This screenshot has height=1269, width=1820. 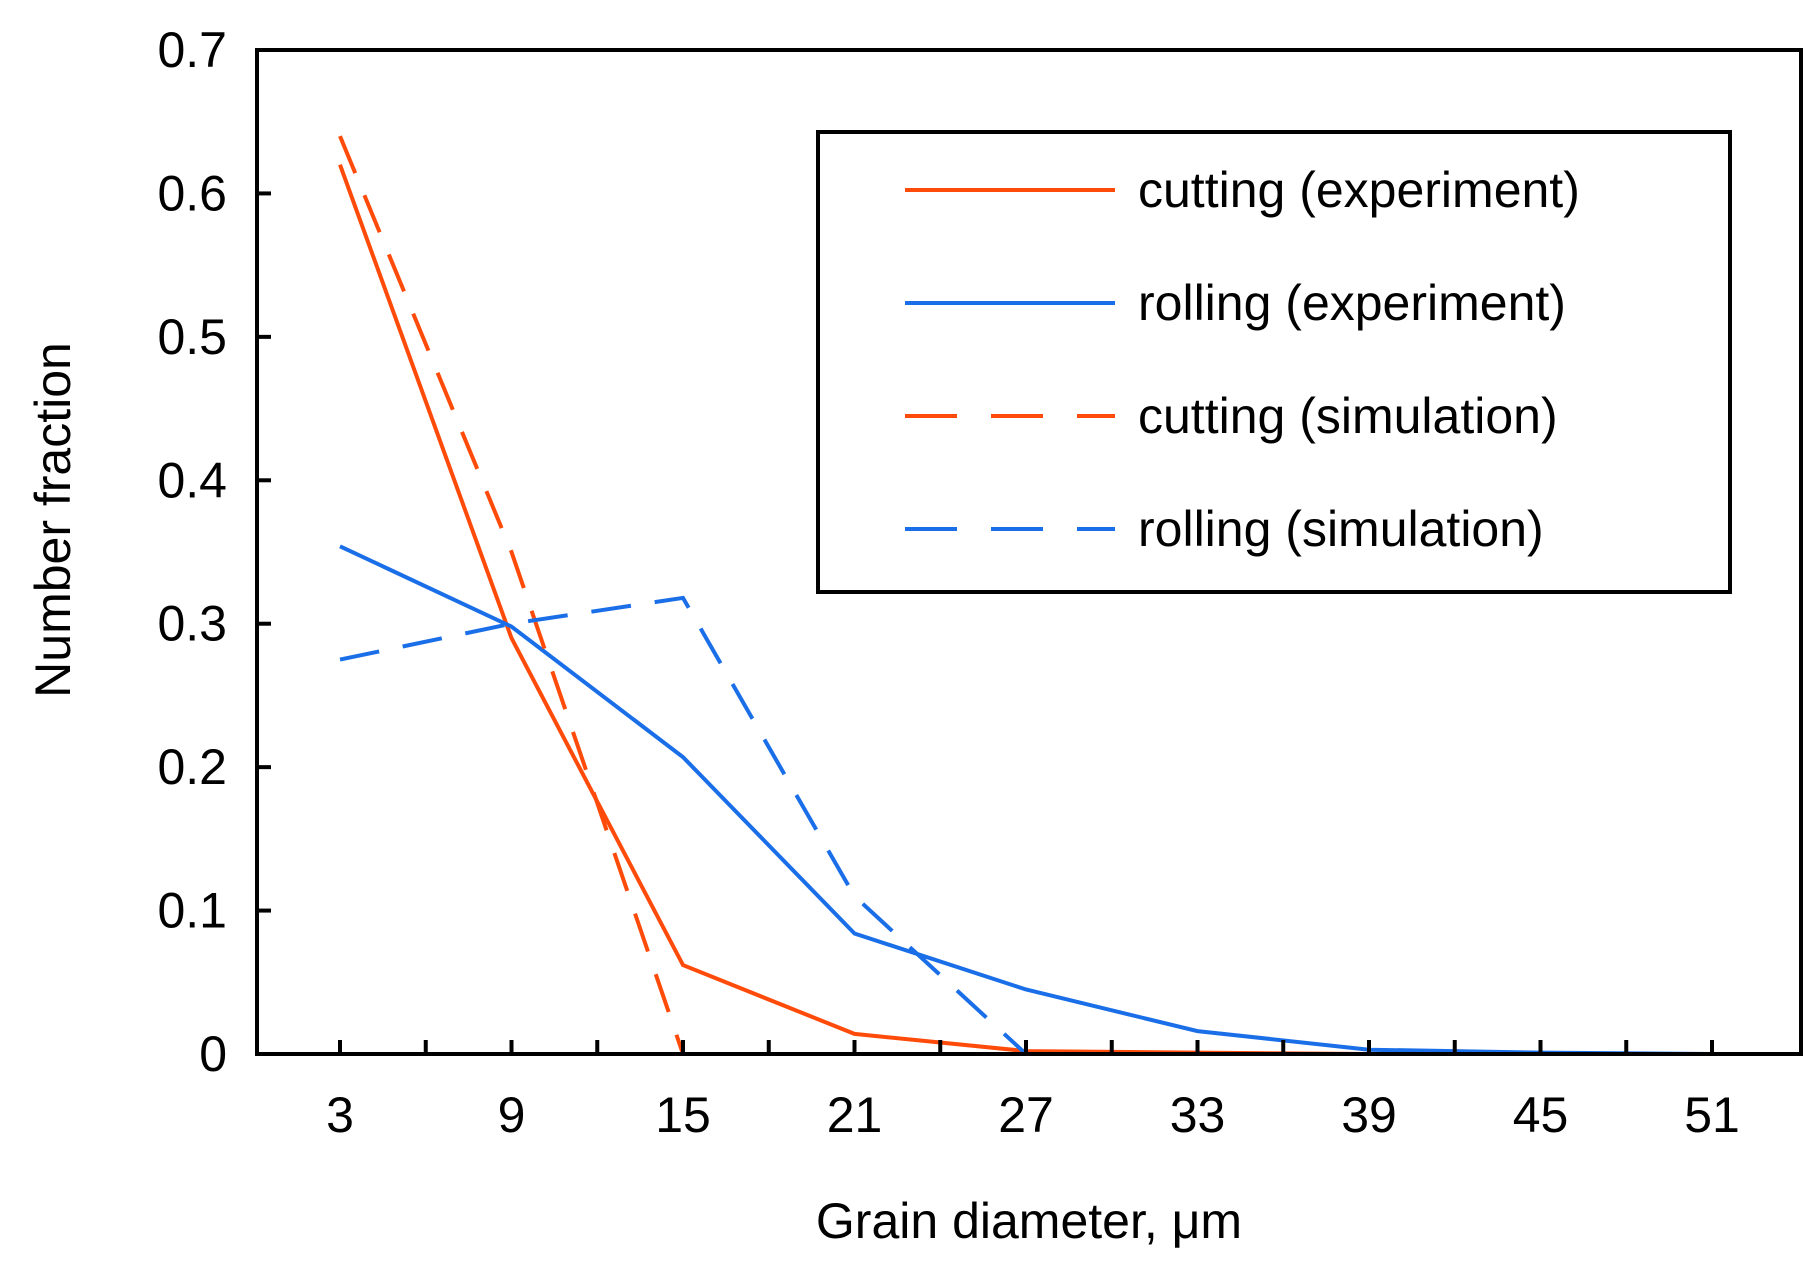 I want to click on y-tick-label: 0.3, so click(x=192, y=624).